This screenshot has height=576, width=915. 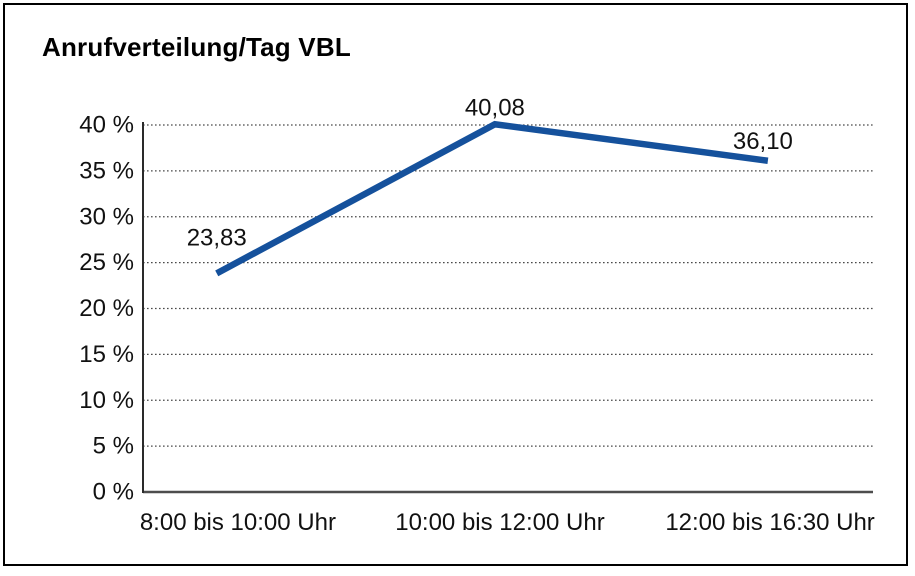 I want to click on x-category-label: 8:00 bis 10:00 Uhr, so click(x=238, y=522).